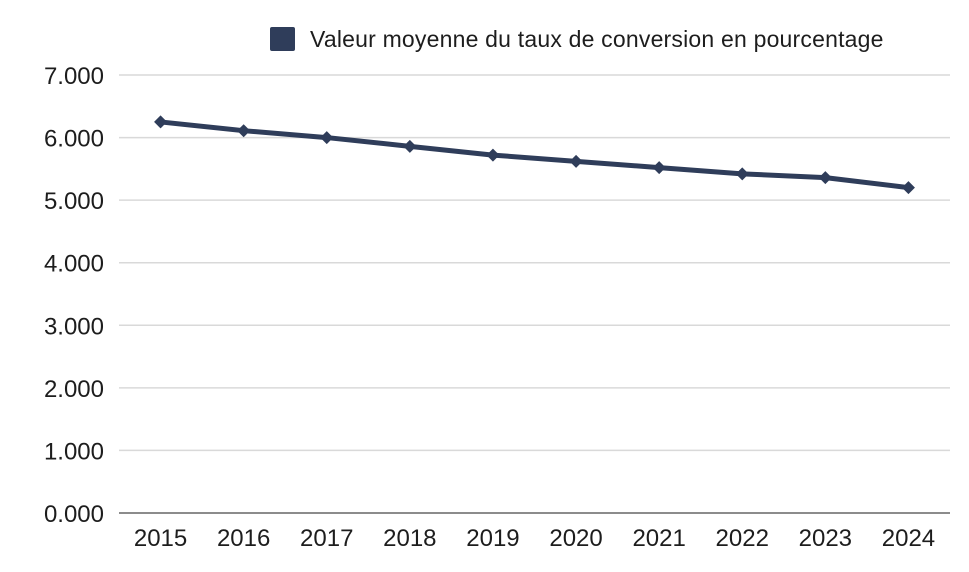 The image size is (969, 572). I want to click on y-tick-label: 1.000, so click(74, 451).